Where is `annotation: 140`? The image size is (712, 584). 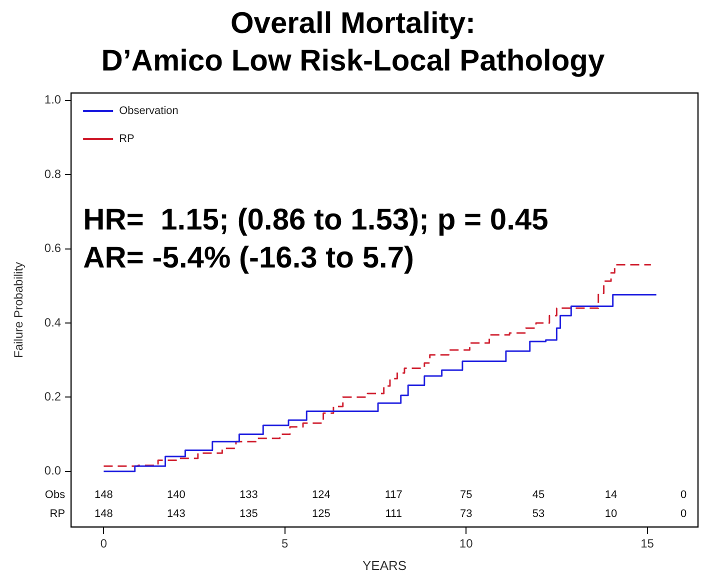
annotation: 140 is located at coordinates (176, 495).